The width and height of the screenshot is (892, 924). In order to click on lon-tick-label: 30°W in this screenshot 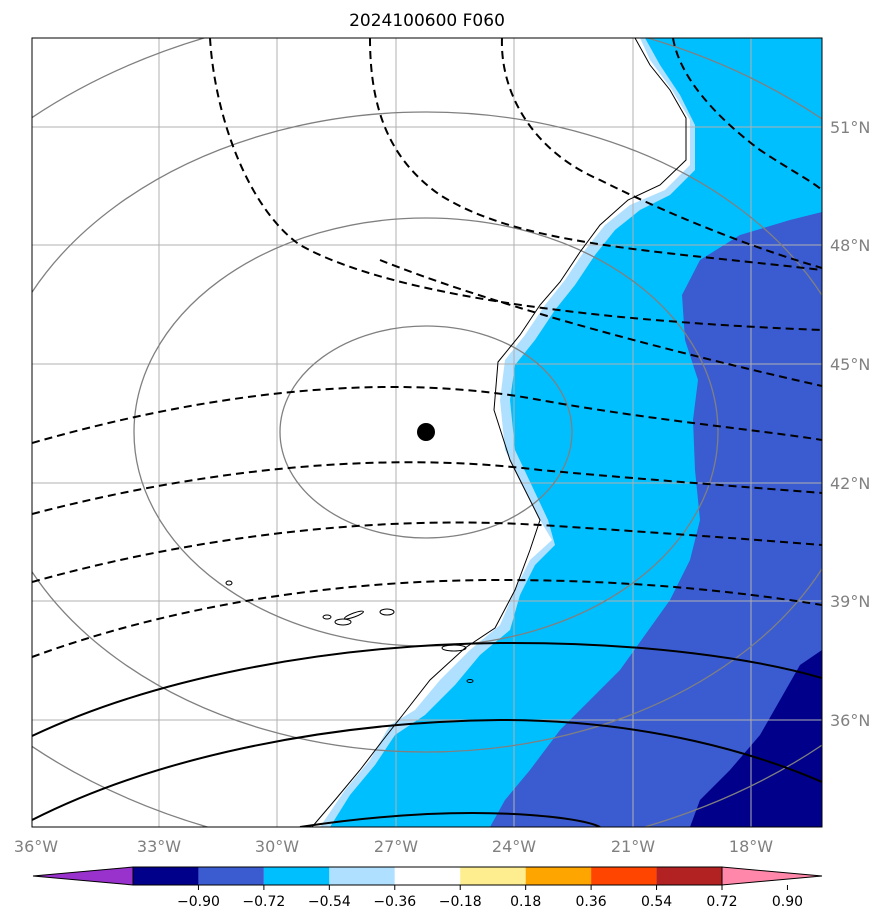, I will do `click(277, 846)`.